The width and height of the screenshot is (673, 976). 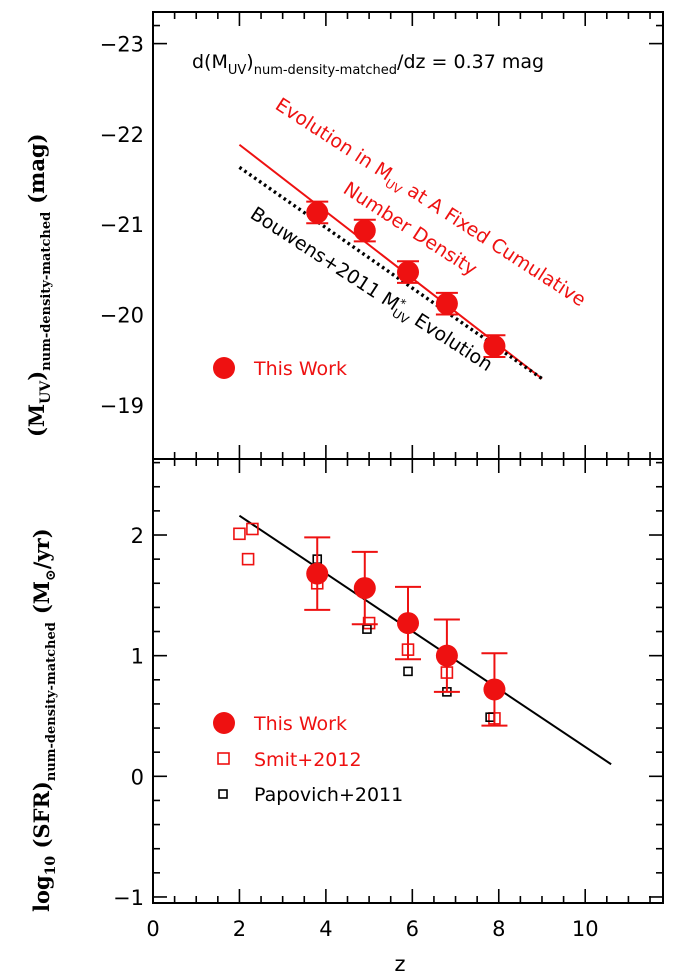 I want to click on top-ylabel-sub: num-density-matched, so click(x=46, y=291).